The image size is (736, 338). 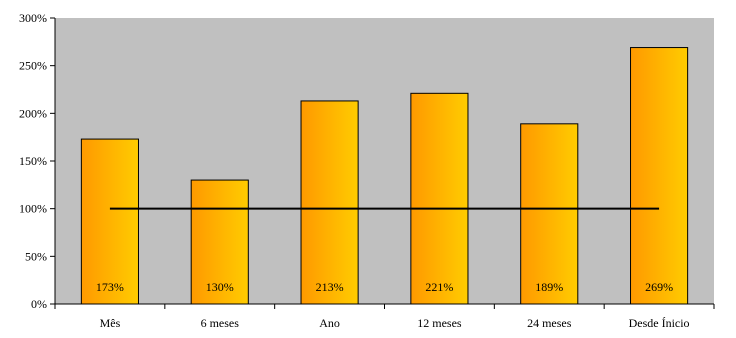 What do you see at coordinates (549, 323) in the screenshot?
I see `x-tick-label: 24 meses` at bounding box center [549, 323].